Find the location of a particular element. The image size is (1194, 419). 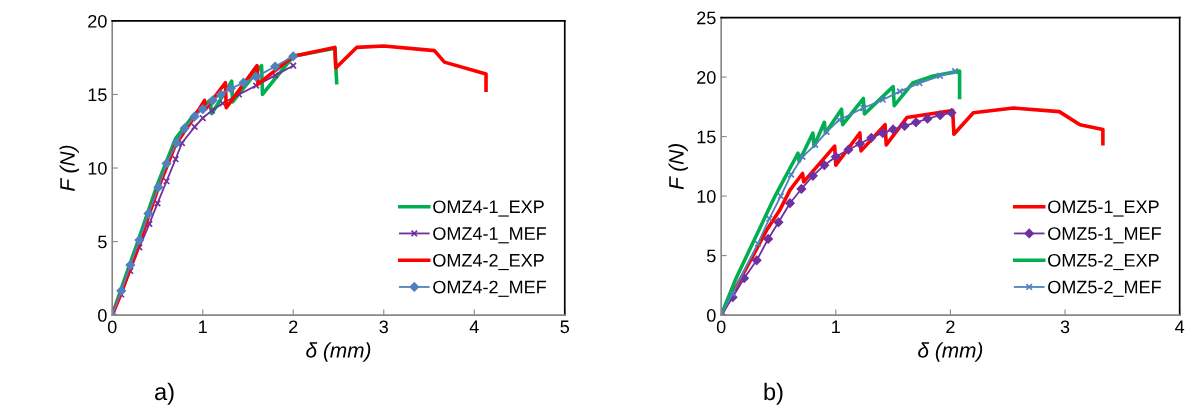

legend-label: OMZ5-1_MEF is located at coordinates (1104, 235).